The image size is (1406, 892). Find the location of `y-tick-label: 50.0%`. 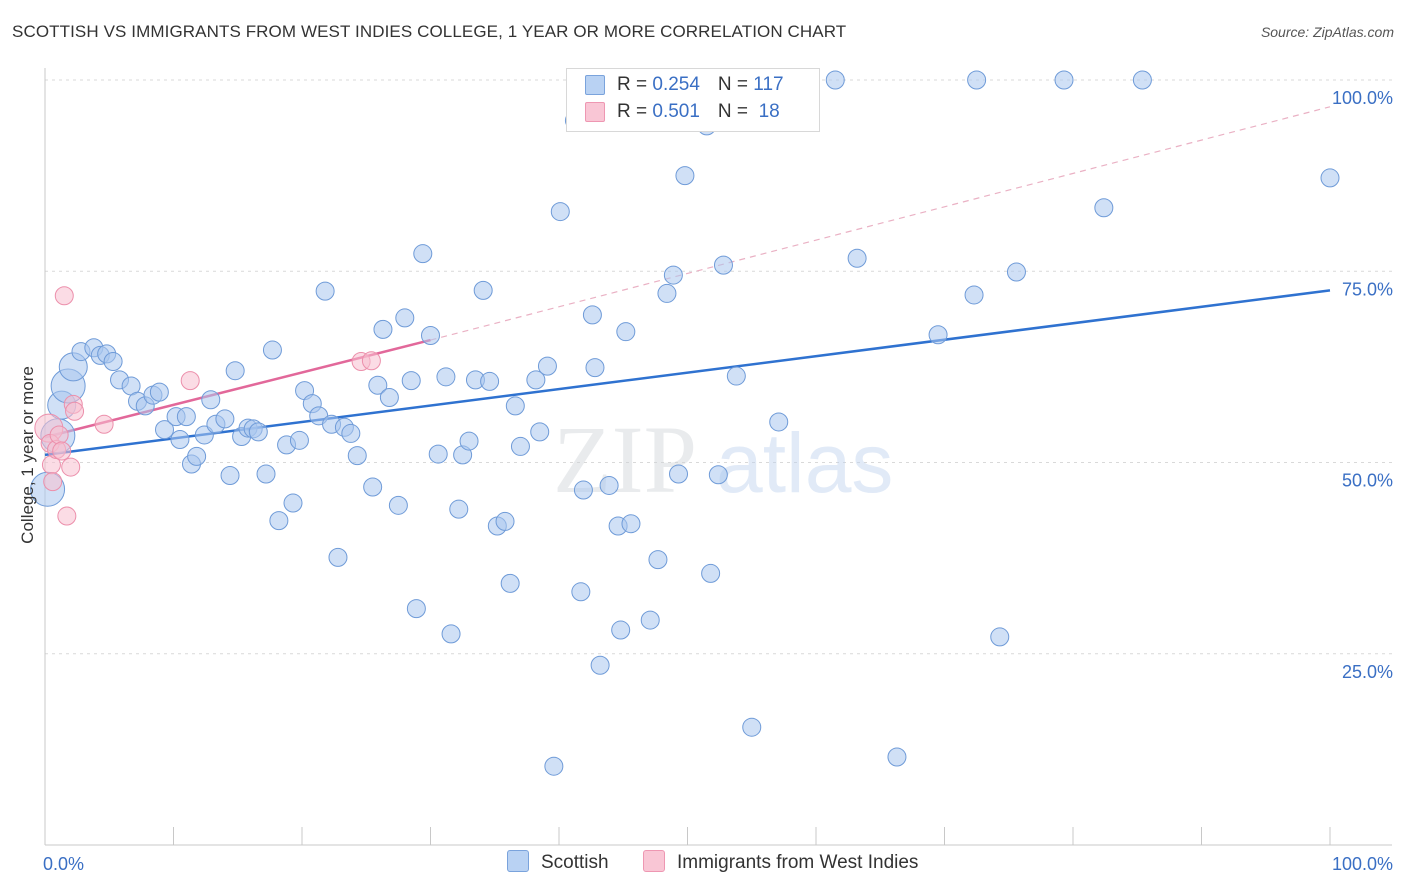

y-tick-label: 50.0% is located at coordinates (1367, 481).